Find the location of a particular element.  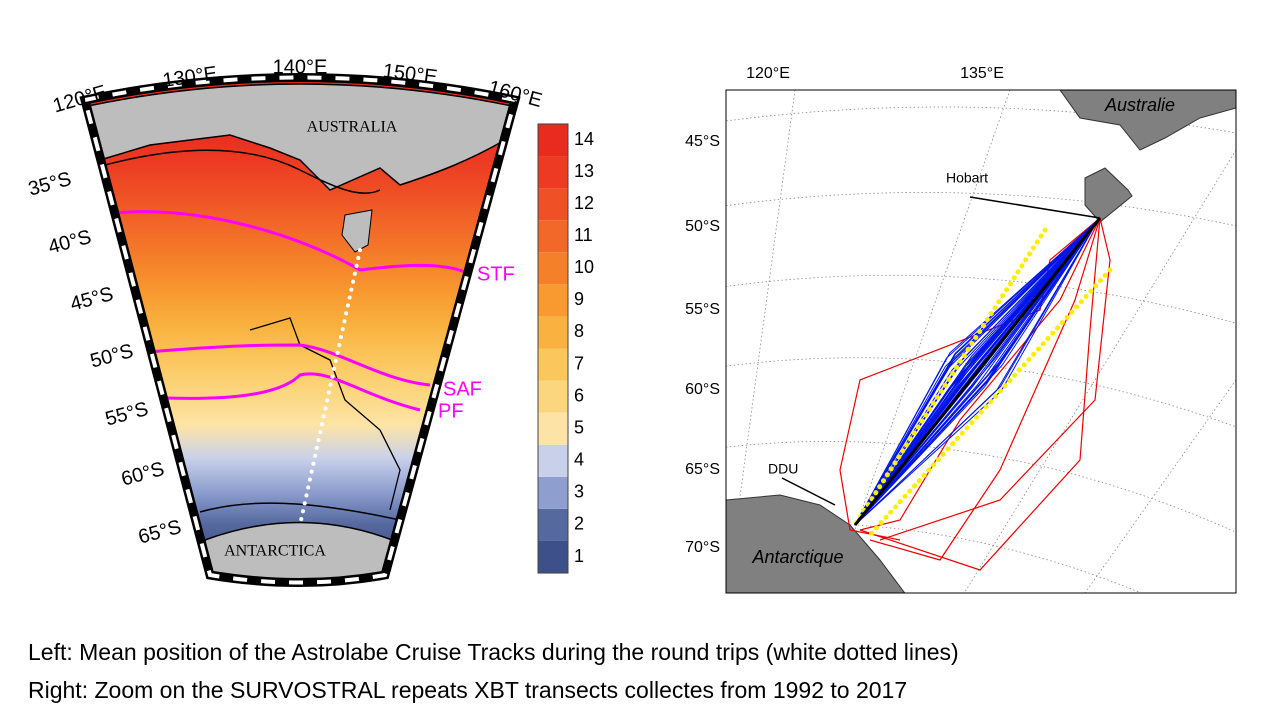

australia-land is located at coordinates (1147, 120).